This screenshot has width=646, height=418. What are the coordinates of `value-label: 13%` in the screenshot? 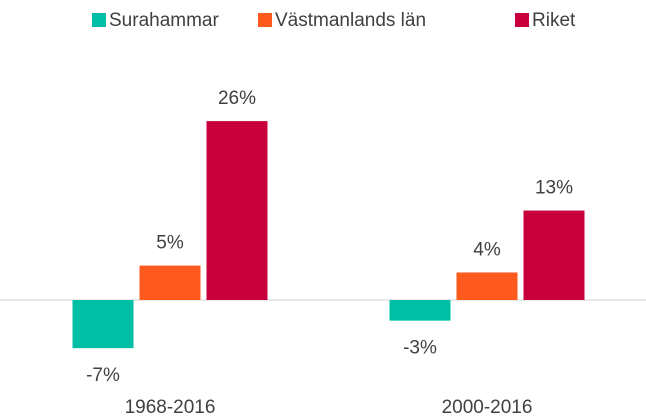 It's located at (554, 188).